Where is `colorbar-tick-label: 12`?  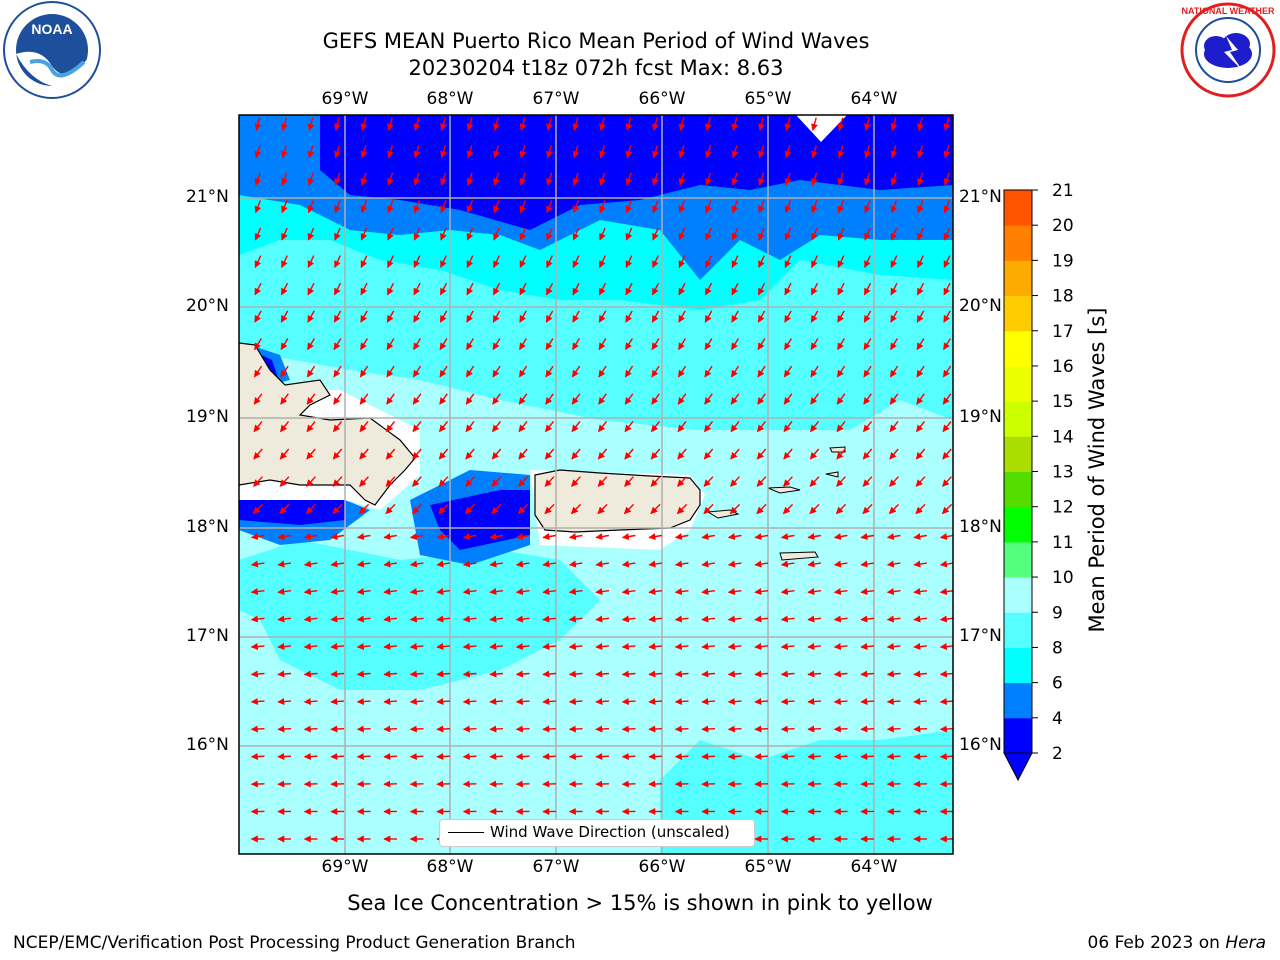 colorbar-tick-label: 12 is located at coordinates (1063, 508).